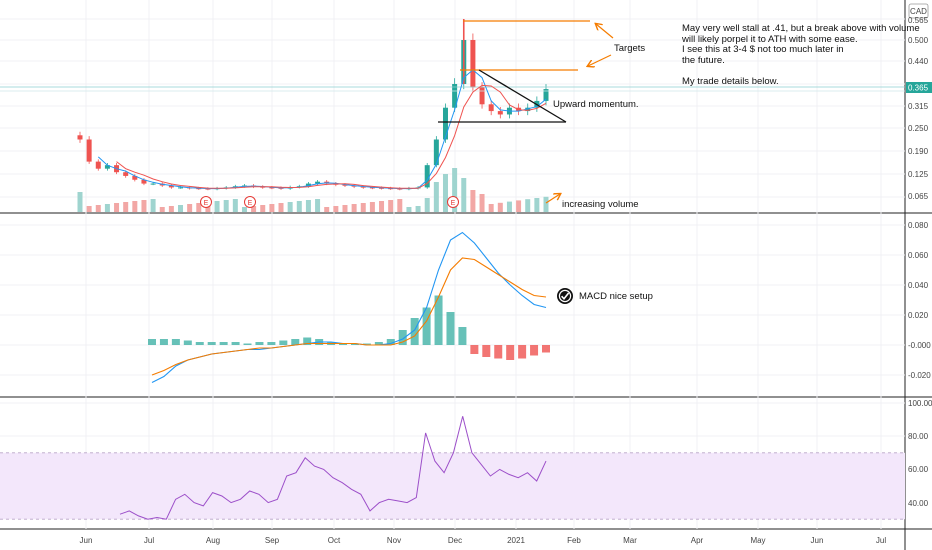 Image resolution: width=932 pixels, height=550 pixels. What do you see at coordinates (565, 296) in the screenshot?
I see `checkmark-tick` at bounding box center [565, 296].